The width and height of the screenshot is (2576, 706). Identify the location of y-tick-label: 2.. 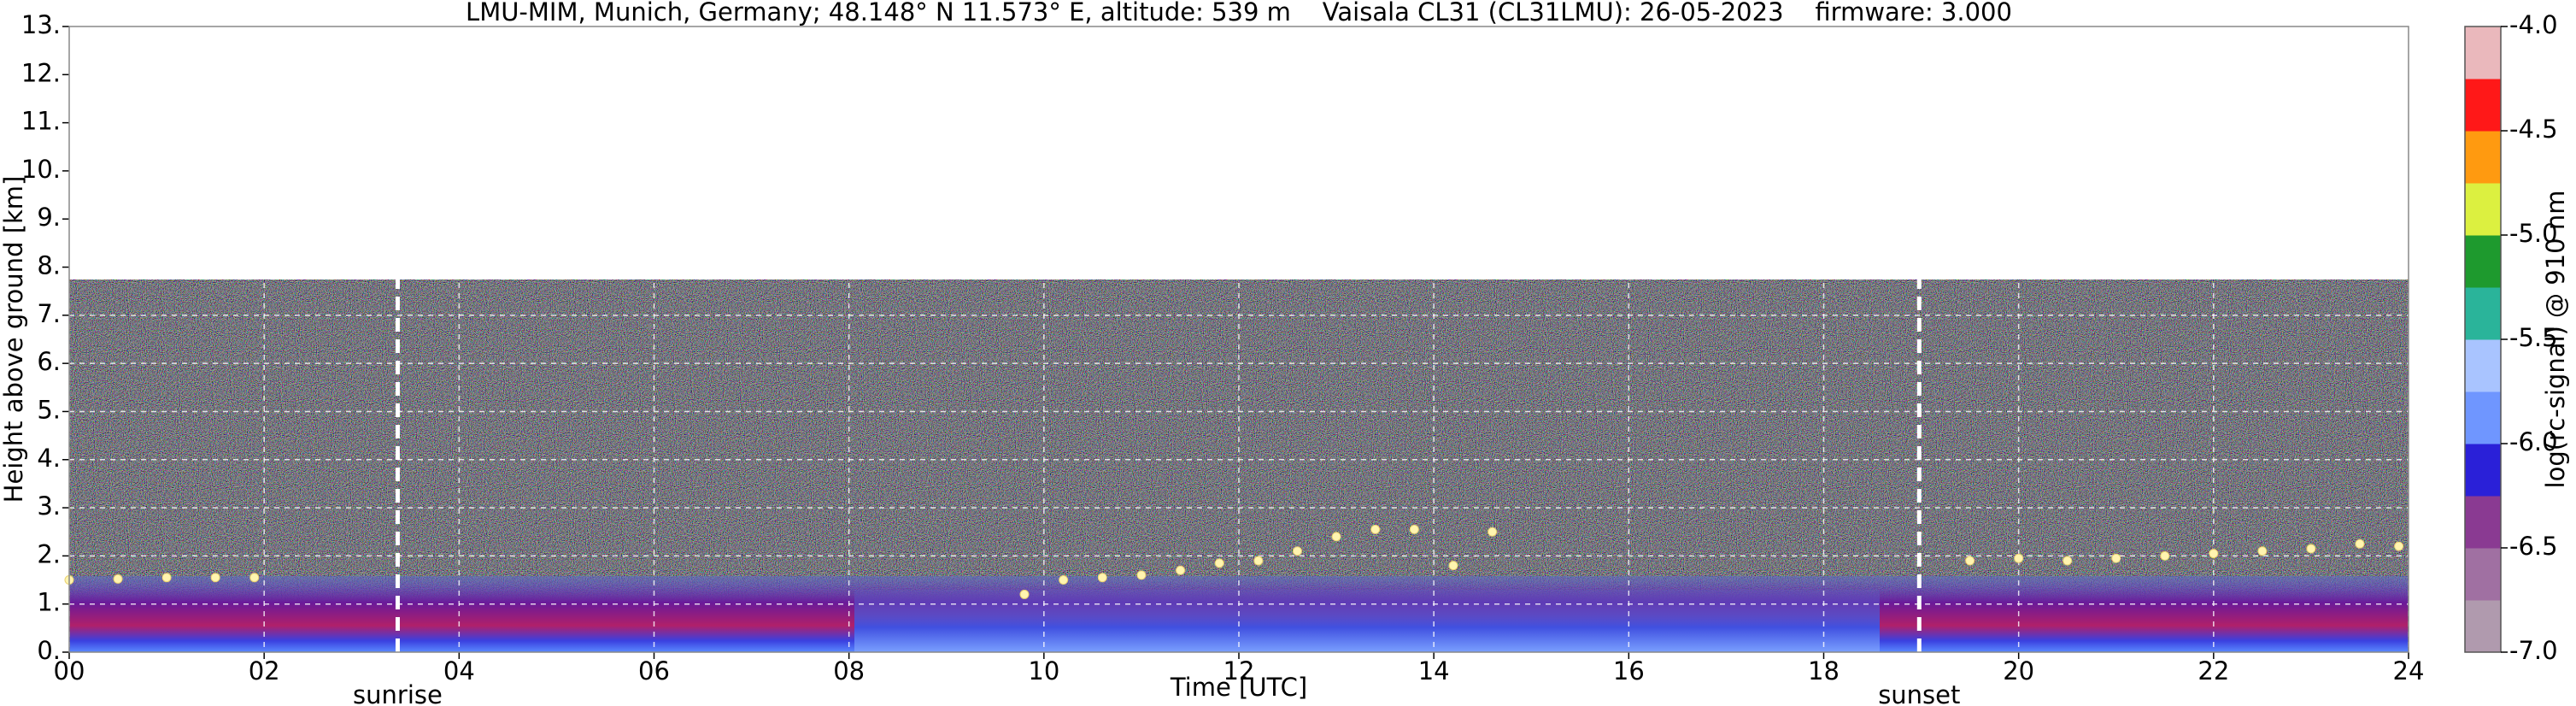
(49, 553).